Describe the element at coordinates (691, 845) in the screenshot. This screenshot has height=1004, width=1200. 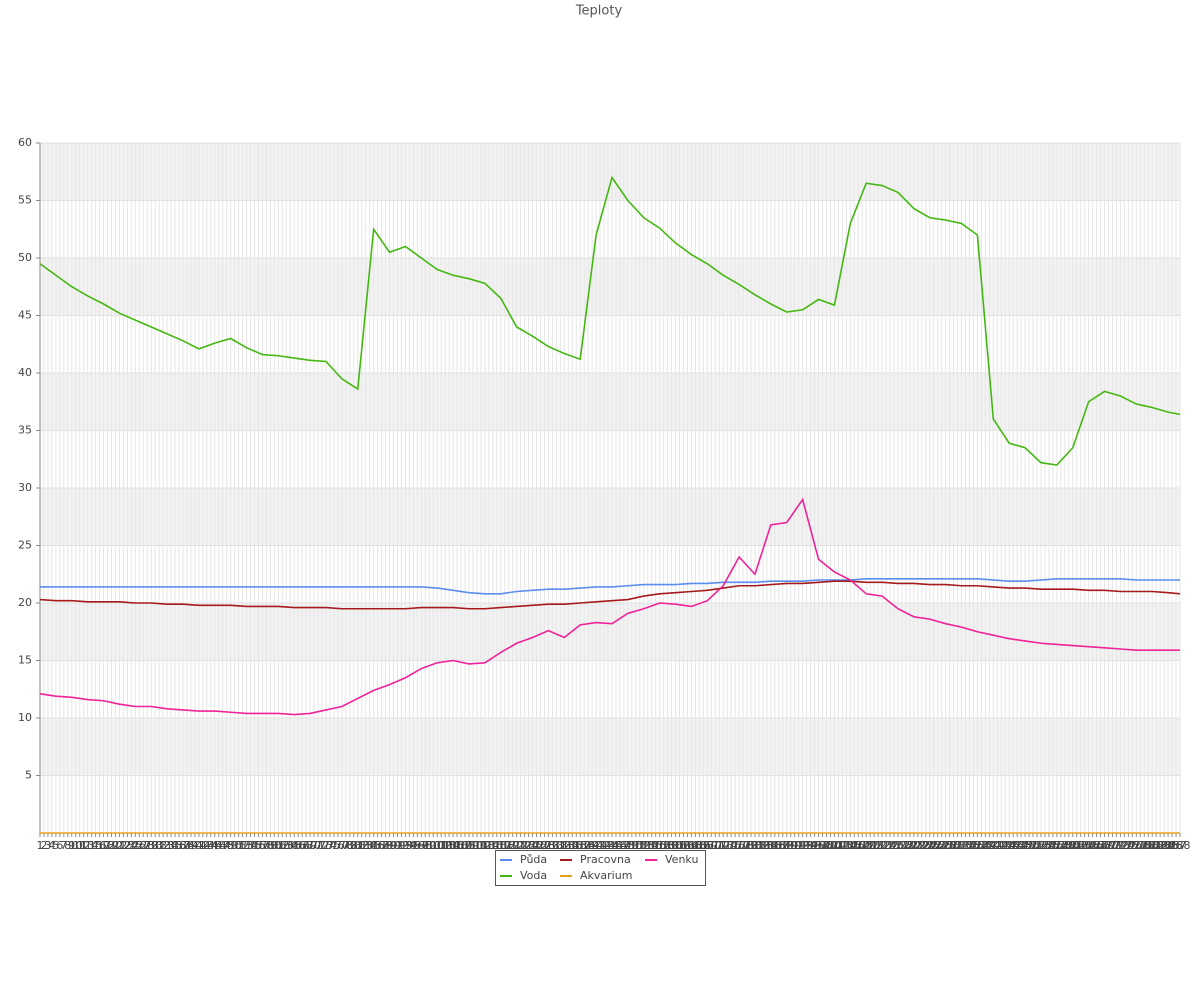
I see `x-tick-label: 165` at that location.